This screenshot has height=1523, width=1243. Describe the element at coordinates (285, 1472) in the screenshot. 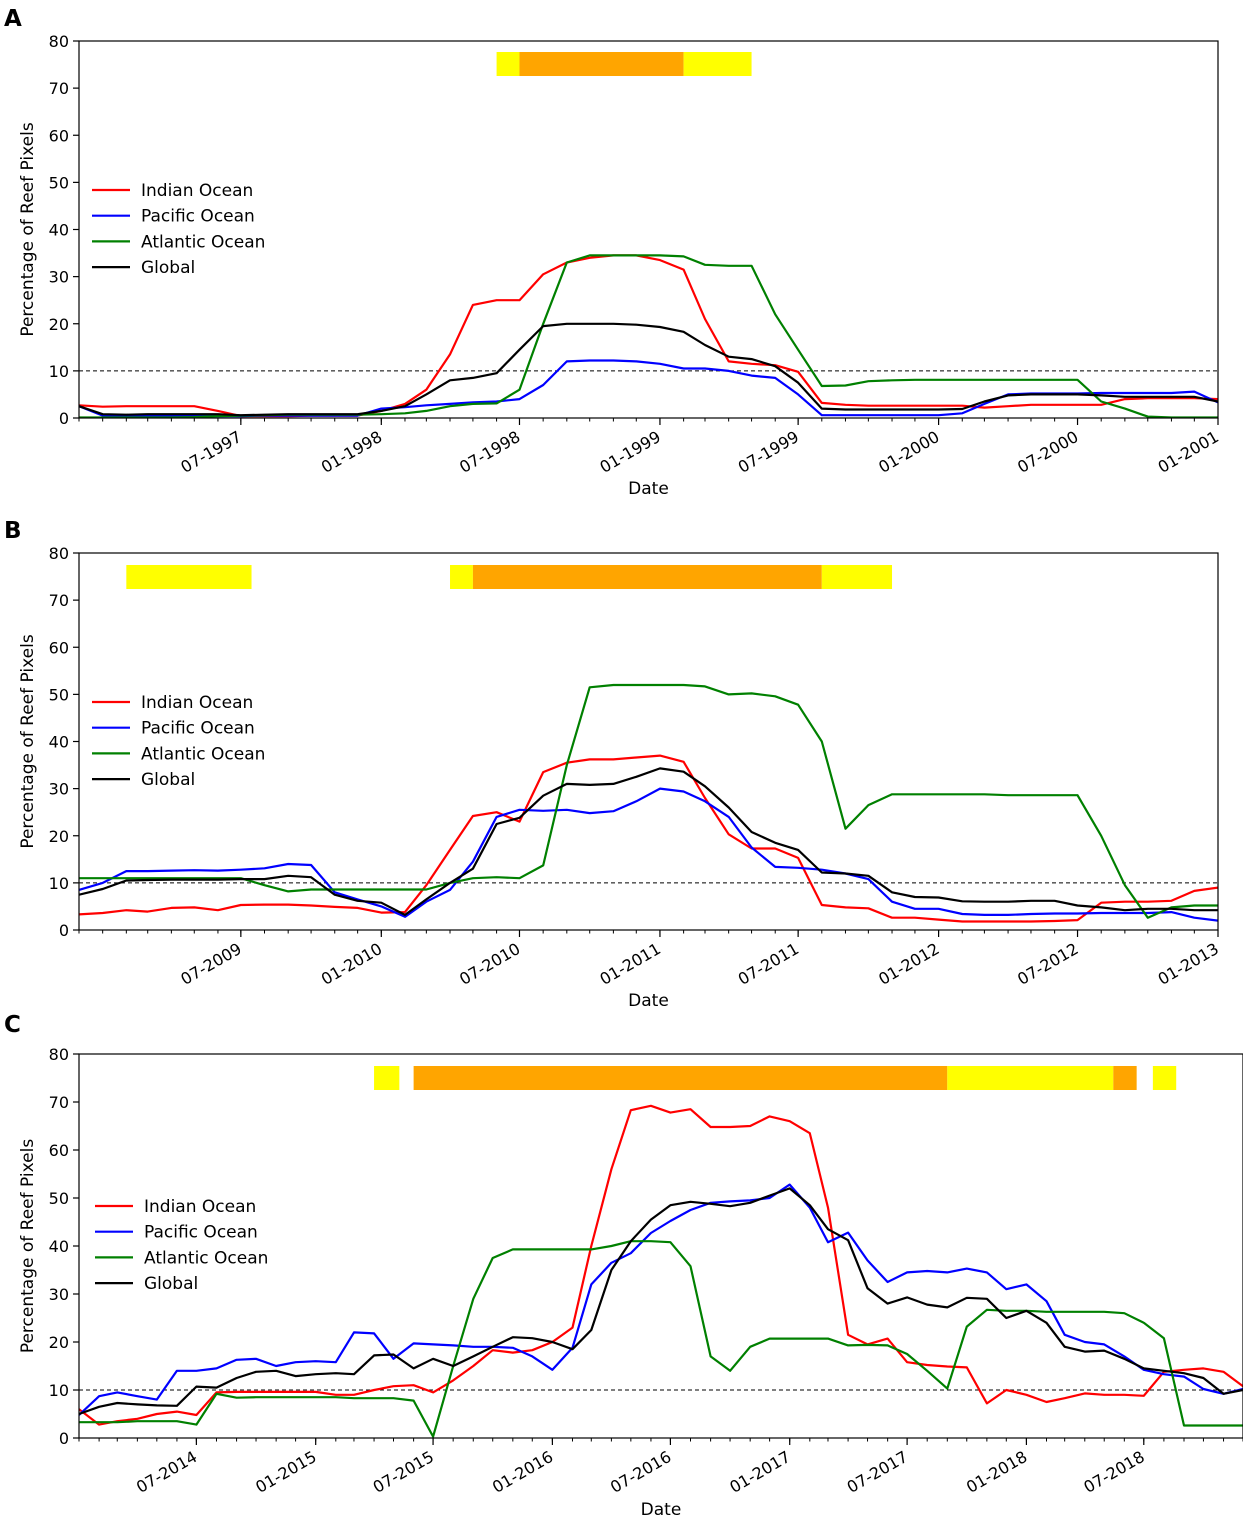

I see `x-tick-label: 01-2015` at that location.